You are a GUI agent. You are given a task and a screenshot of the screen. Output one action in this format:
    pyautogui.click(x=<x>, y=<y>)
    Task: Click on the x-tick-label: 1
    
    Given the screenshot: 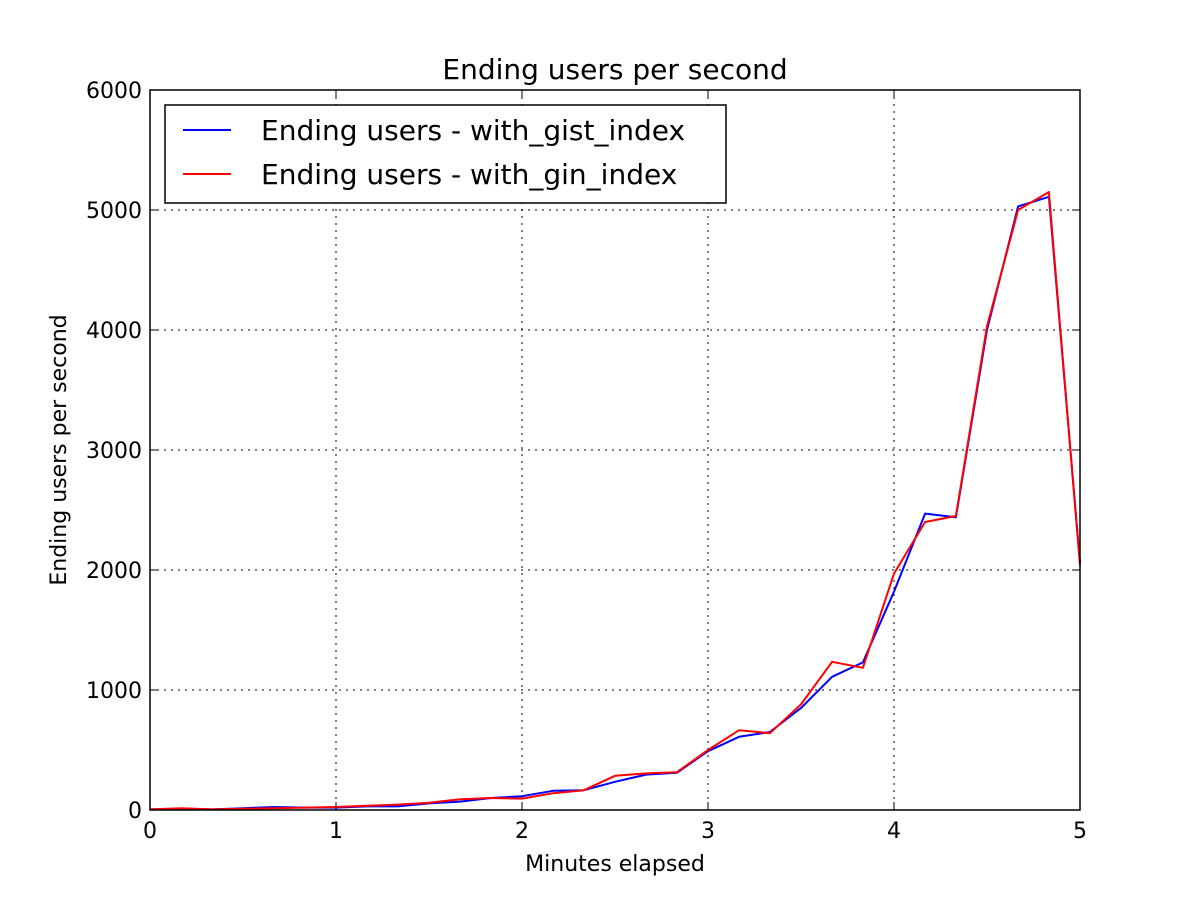 What is the action you would take?
    pyautogui.click(x=336, y=831)
    